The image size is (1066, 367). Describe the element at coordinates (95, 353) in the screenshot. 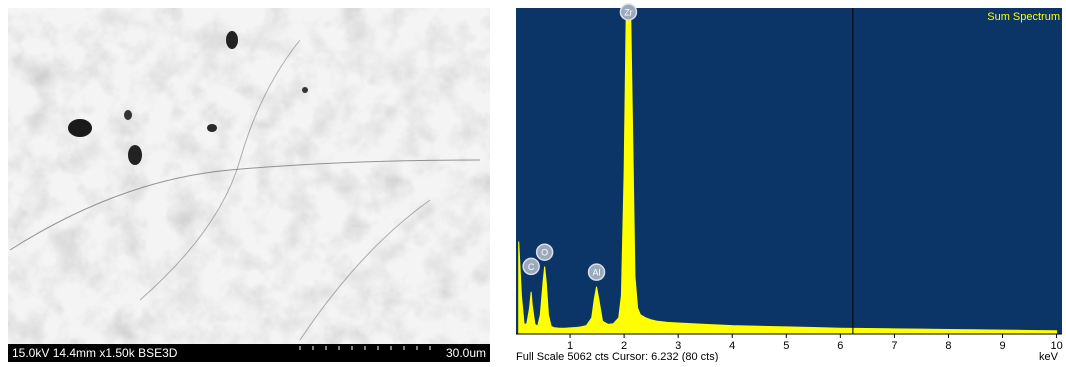

I see `sem-info: 15.0kV 14.4mm x1.50k BSE3D` at that location.